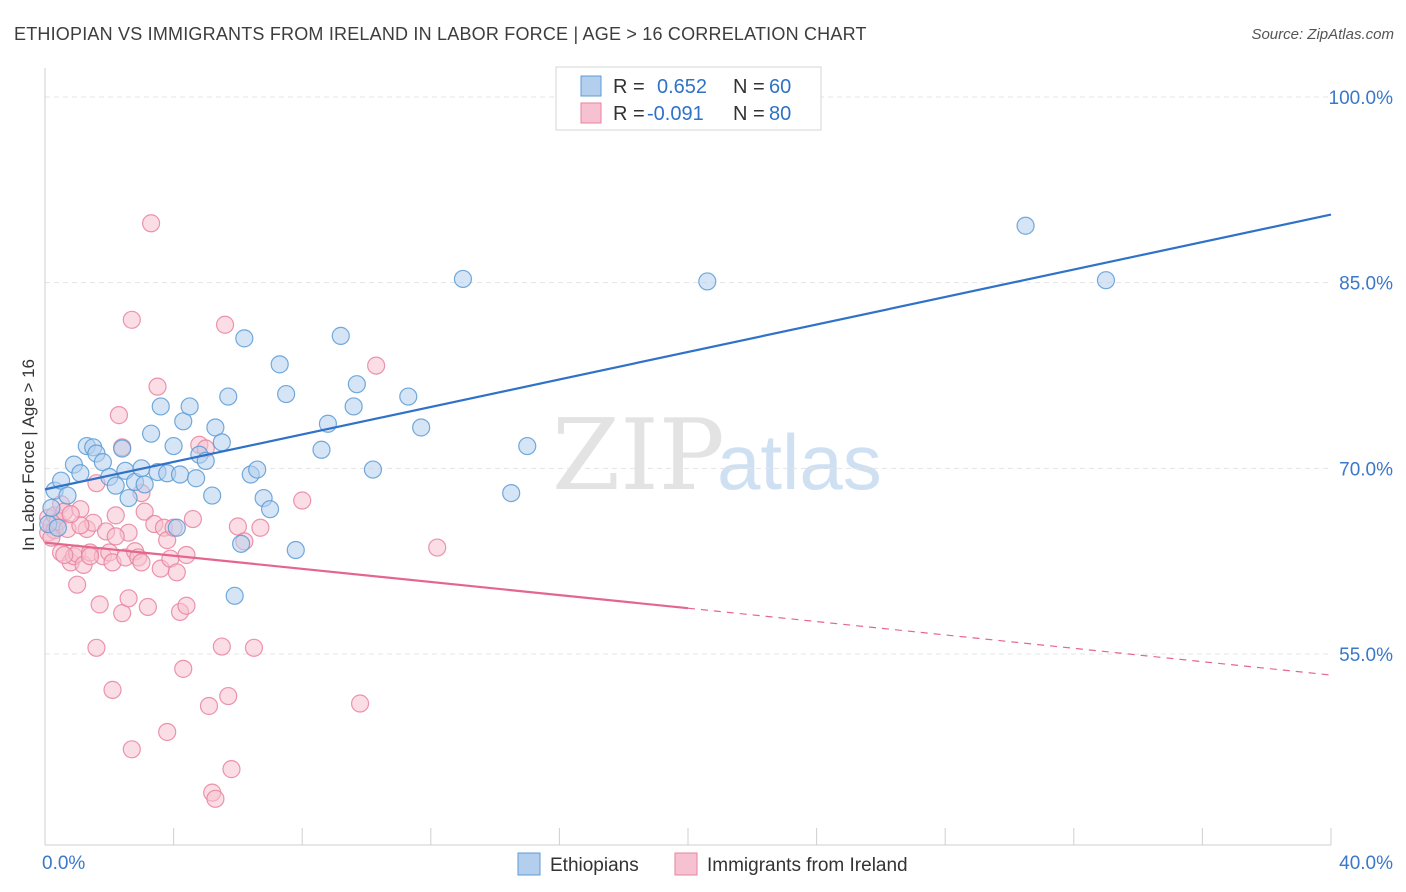  I want to click on stats-legend: R = 0.652 N = 60 R = -0.091 N = 80, so click(688, 98).